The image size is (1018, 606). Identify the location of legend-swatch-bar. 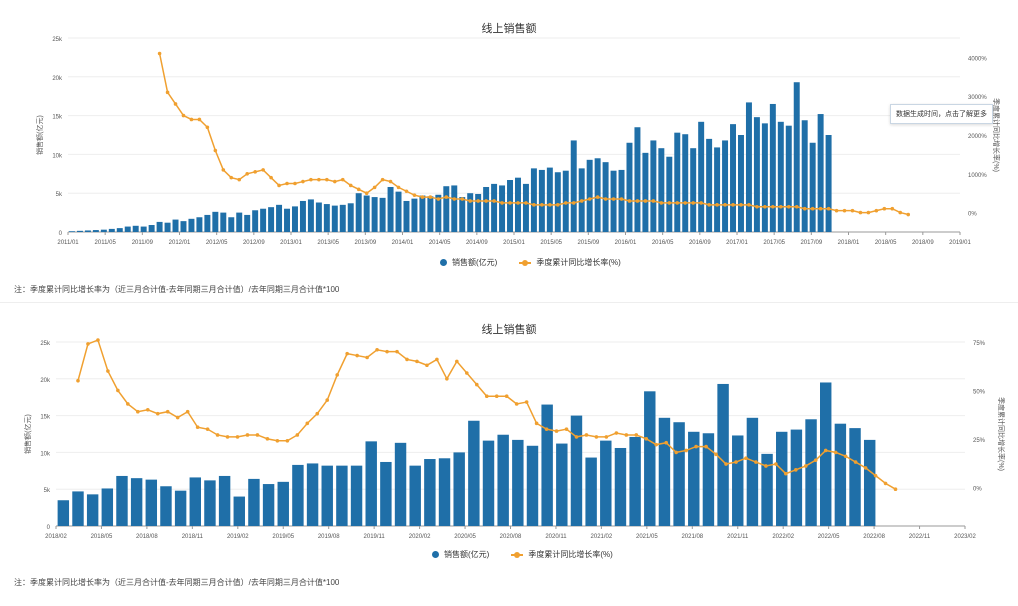
(443, 262).